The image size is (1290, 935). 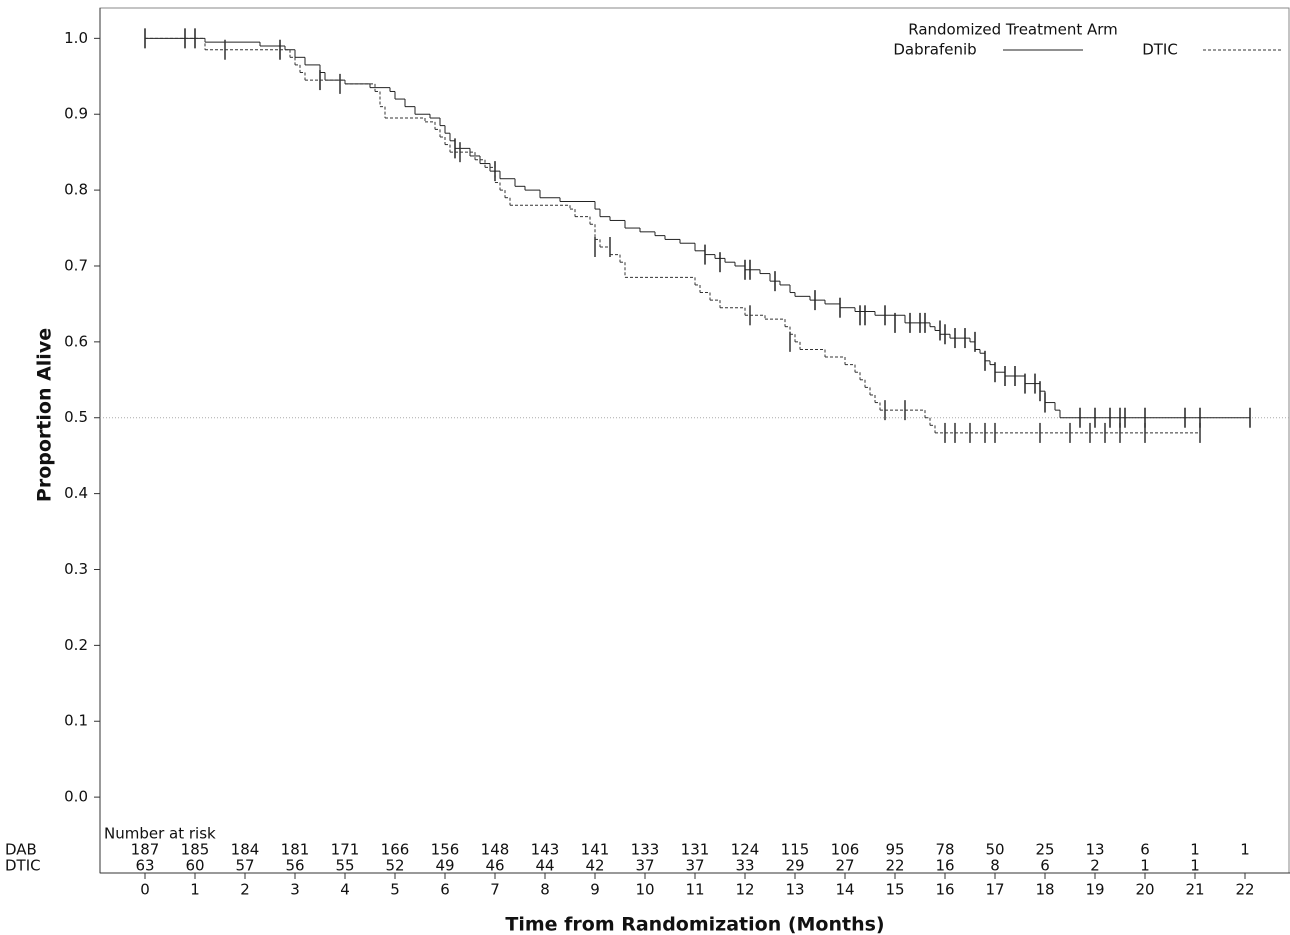 I want to click on x-tick-label: 18, so click(x=1044, y=890).